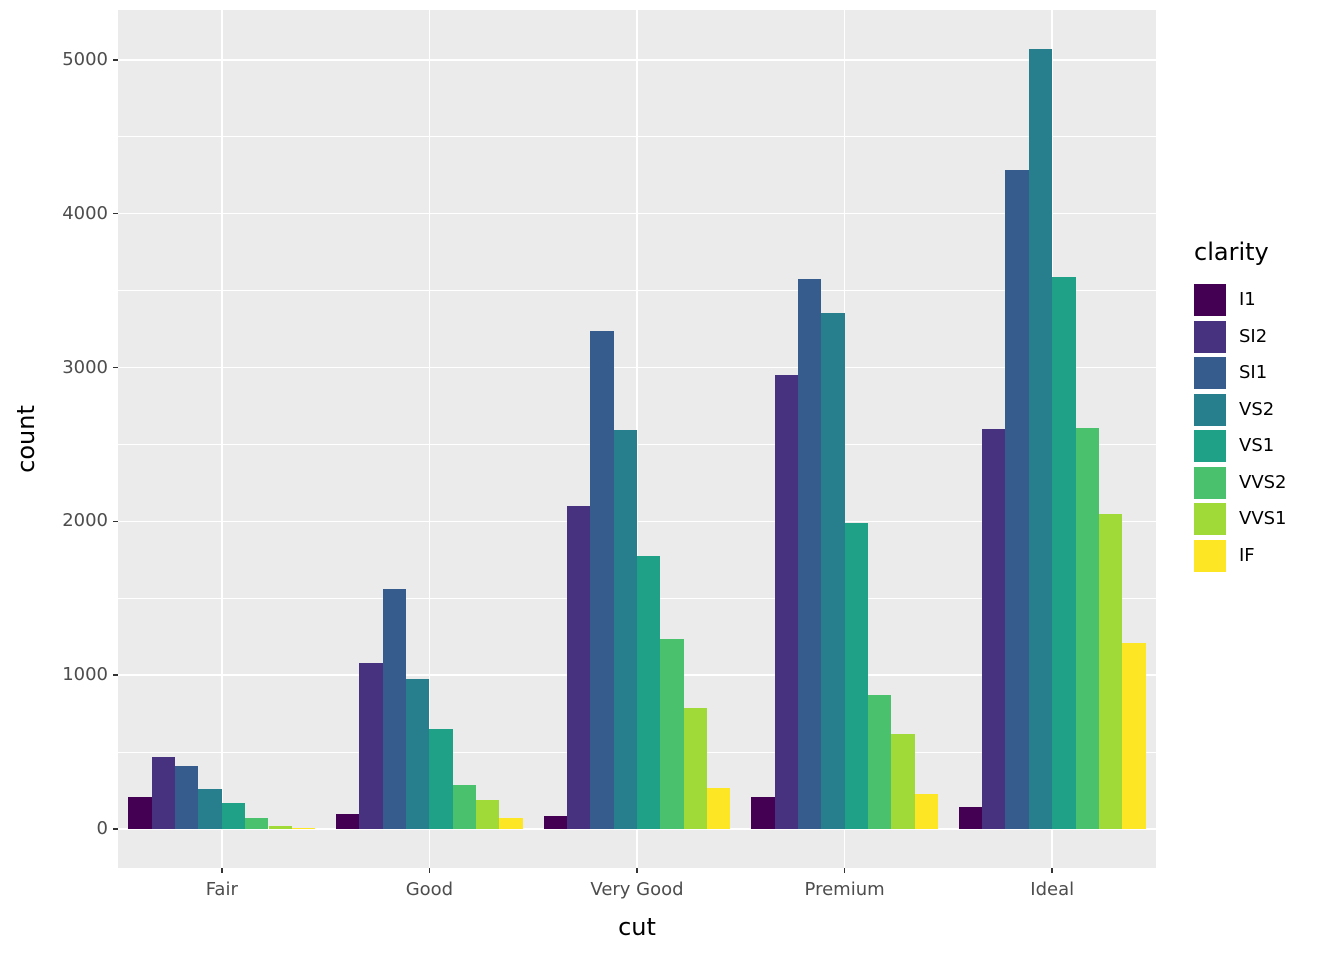 This screenshot has height=960, width=1344. I want to click on bar-very-good-vs2, so click(625, 629).